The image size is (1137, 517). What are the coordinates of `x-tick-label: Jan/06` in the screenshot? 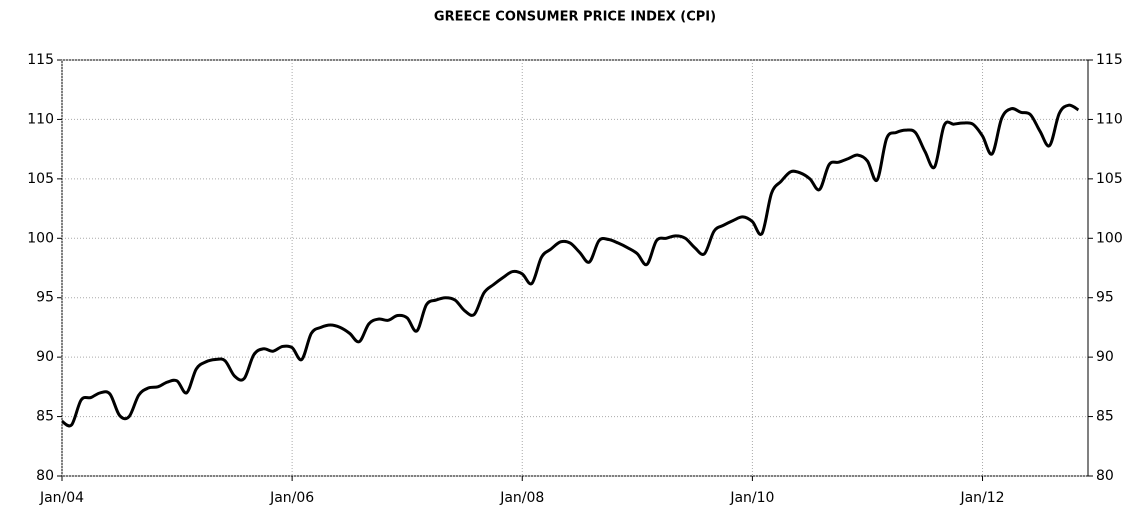 It's located at (291, 498).